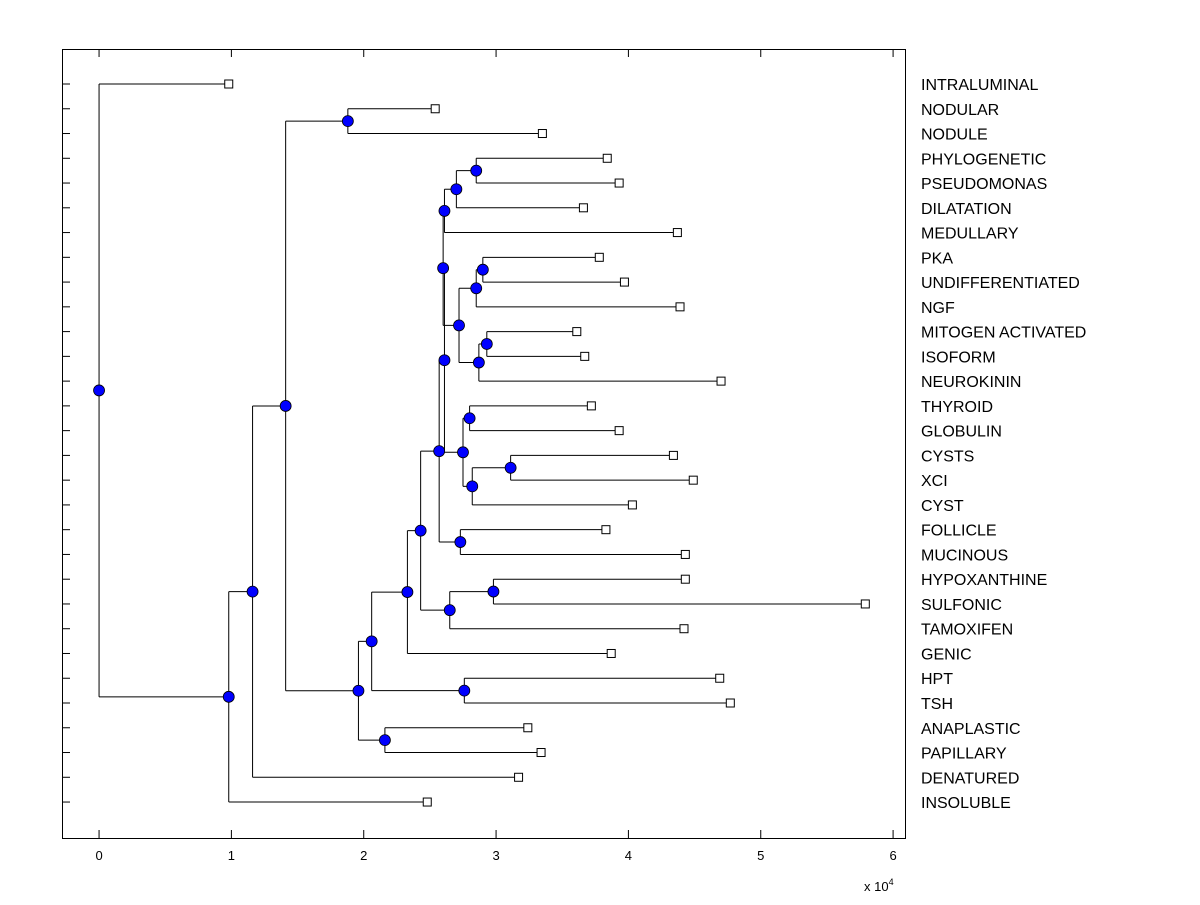 This screenshot has height=905, width=1200. Describe the element at coordinates (937, 258) in the screenshot. I see `leaf-label: PKA` at that location.